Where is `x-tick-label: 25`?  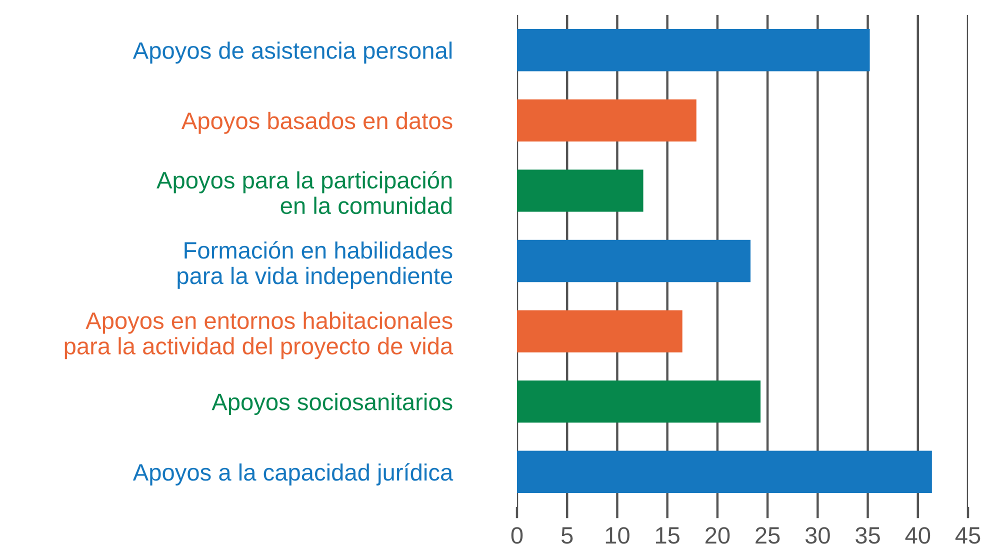
x-tick-label: 25 is located at coordinates (768, 535).